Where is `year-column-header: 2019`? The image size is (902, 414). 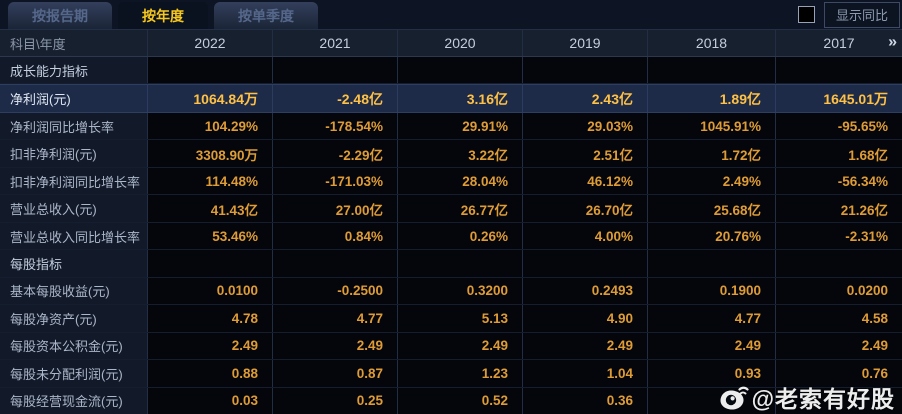 year-column-header: 2019 is located at coordinates (584, 43).